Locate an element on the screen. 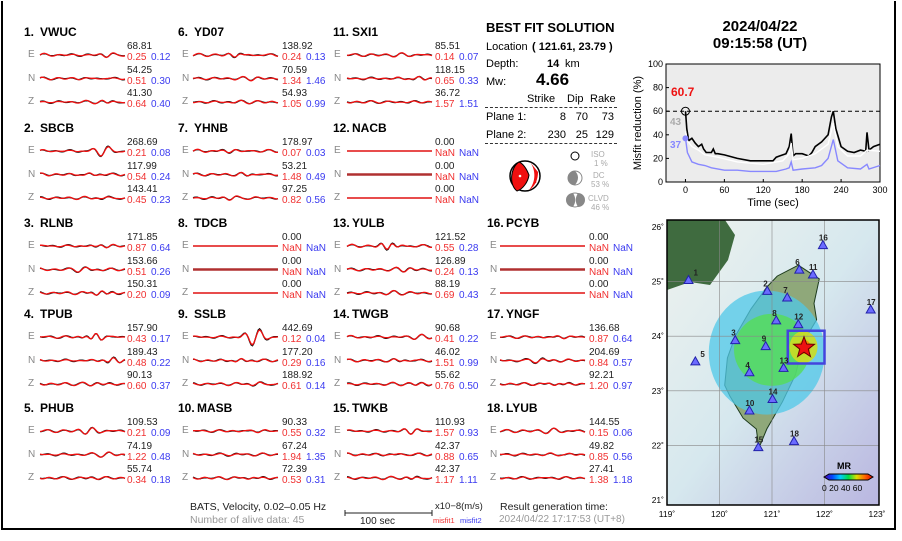  amplitude-value: 70.59 is located at coordinates (295, 70).